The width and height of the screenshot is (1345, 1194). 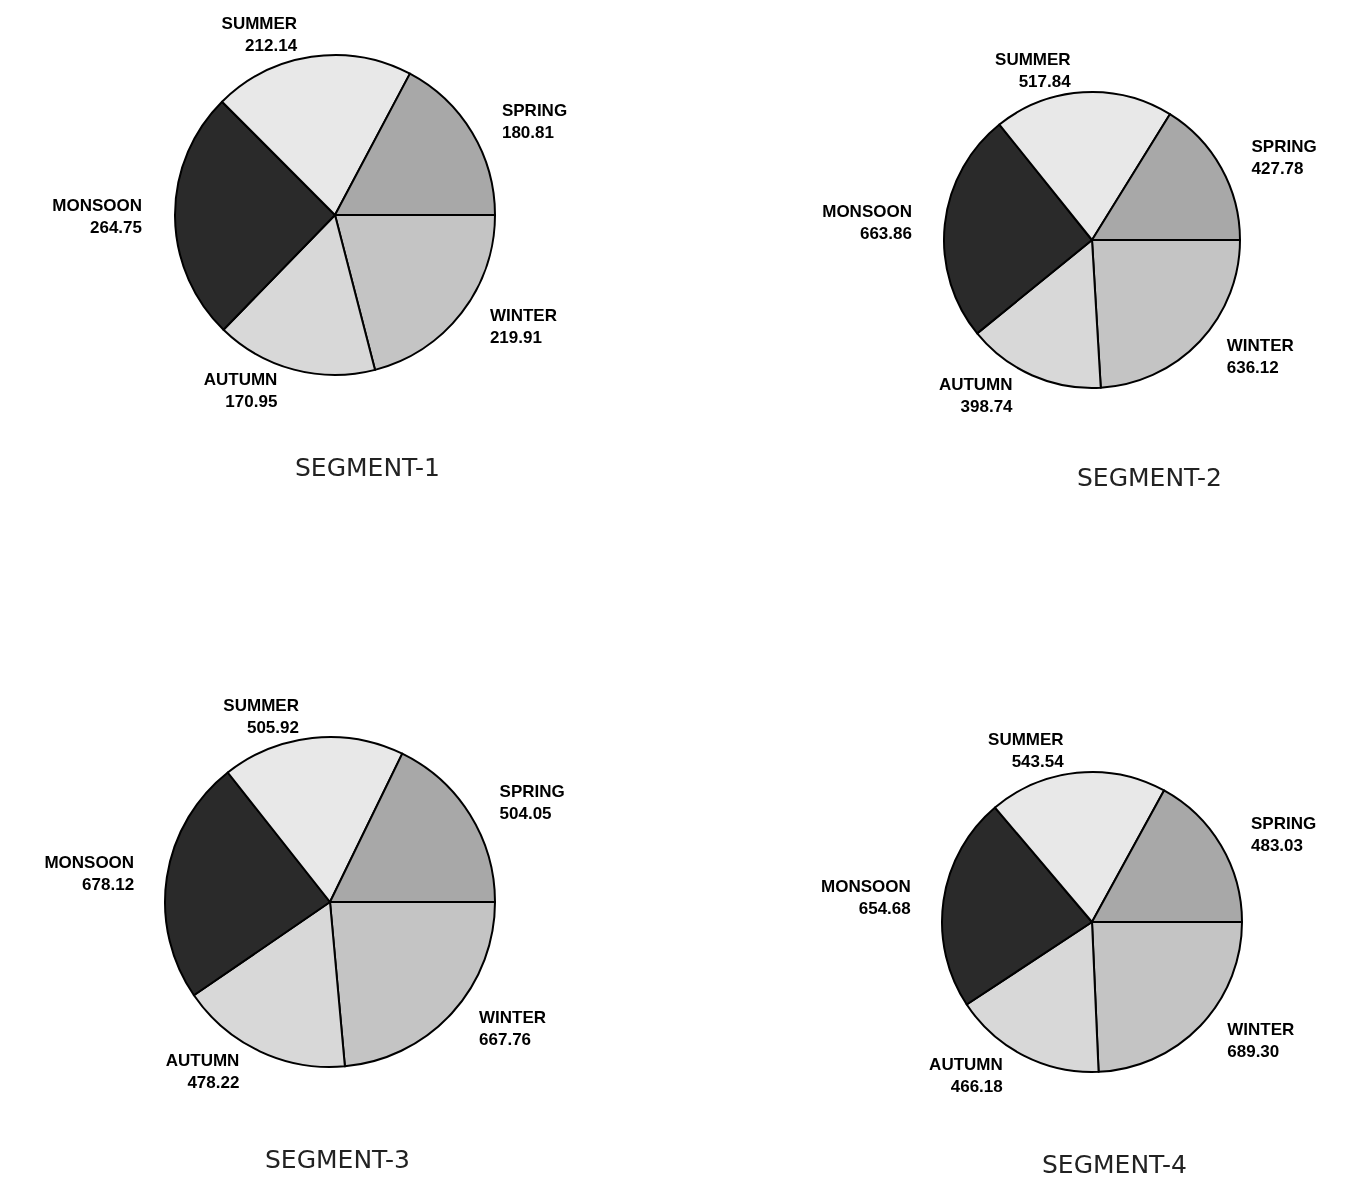 I want to click on data-label: 689.30, so click(x=1253, y=1052).